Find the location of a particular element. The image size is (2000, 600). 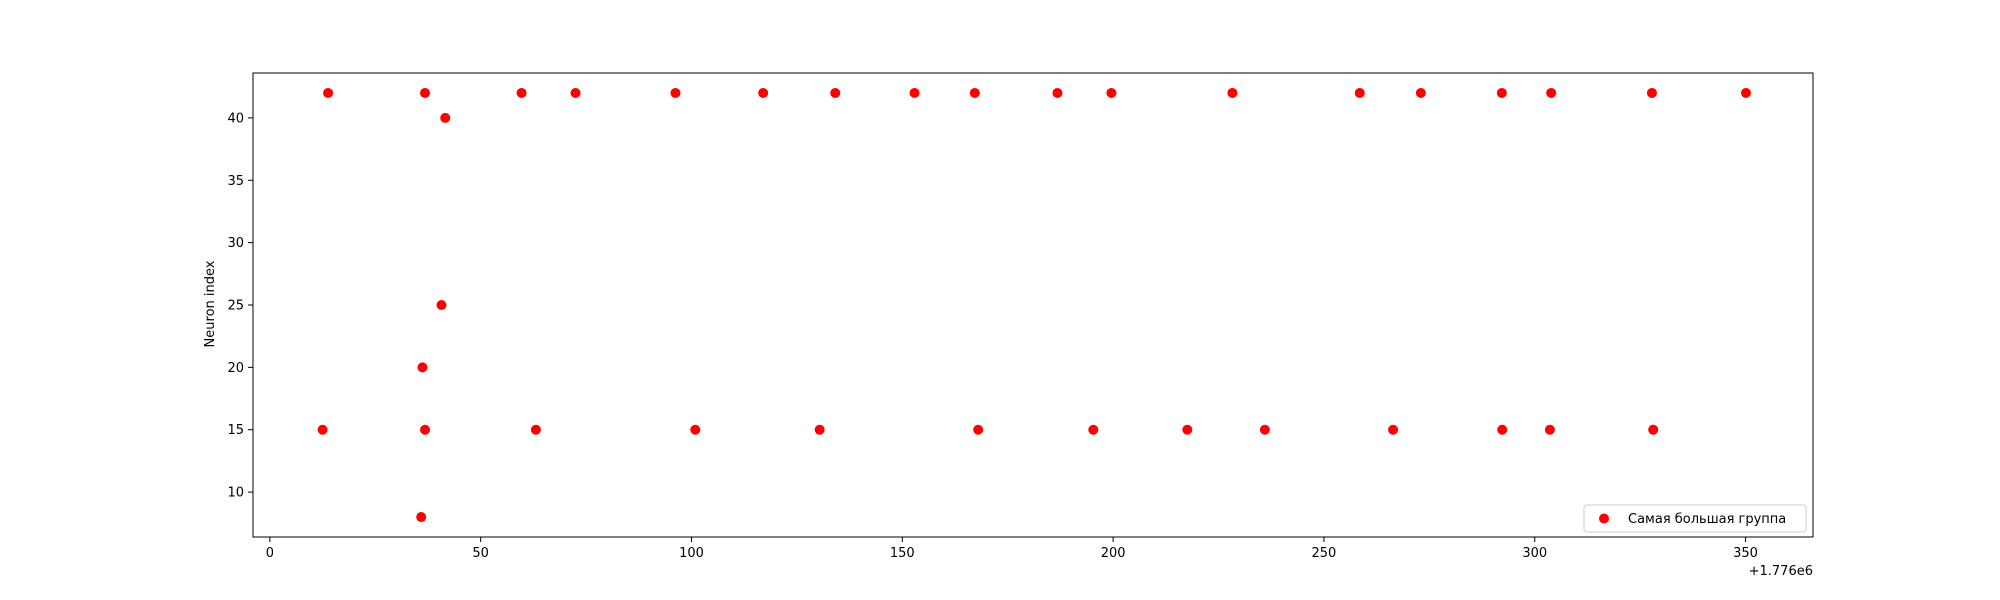

x-tick-label: 300 is located at coordinates (1534, 553).